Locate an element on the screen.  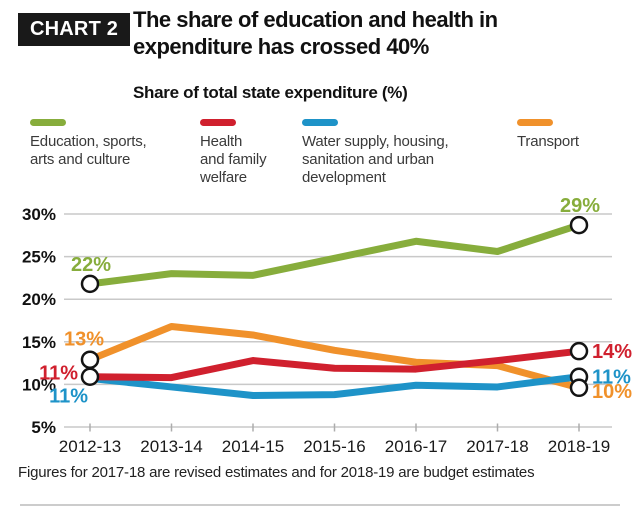
y-axis-label: 15% is located at coordinates (39, 342).